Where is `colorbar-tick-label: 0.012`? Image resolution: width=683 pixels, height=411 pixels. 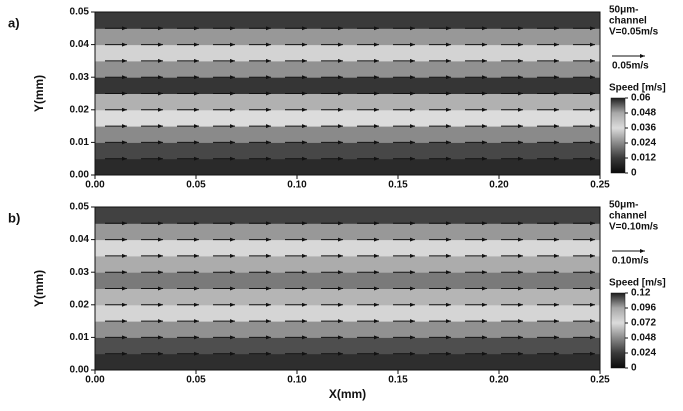 colorbar-tick-label: 0.012 is located at coordinates (643, 158).